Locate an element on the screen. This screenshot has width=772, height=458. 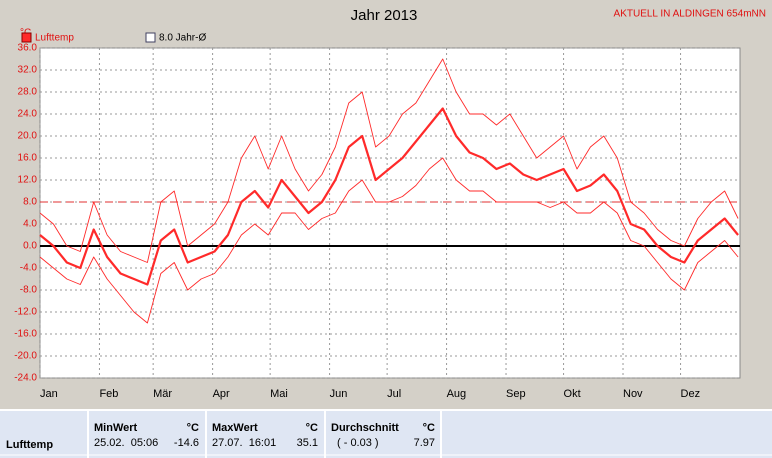
y-tick-label: -4.0 is located at coordinates (29, 268).